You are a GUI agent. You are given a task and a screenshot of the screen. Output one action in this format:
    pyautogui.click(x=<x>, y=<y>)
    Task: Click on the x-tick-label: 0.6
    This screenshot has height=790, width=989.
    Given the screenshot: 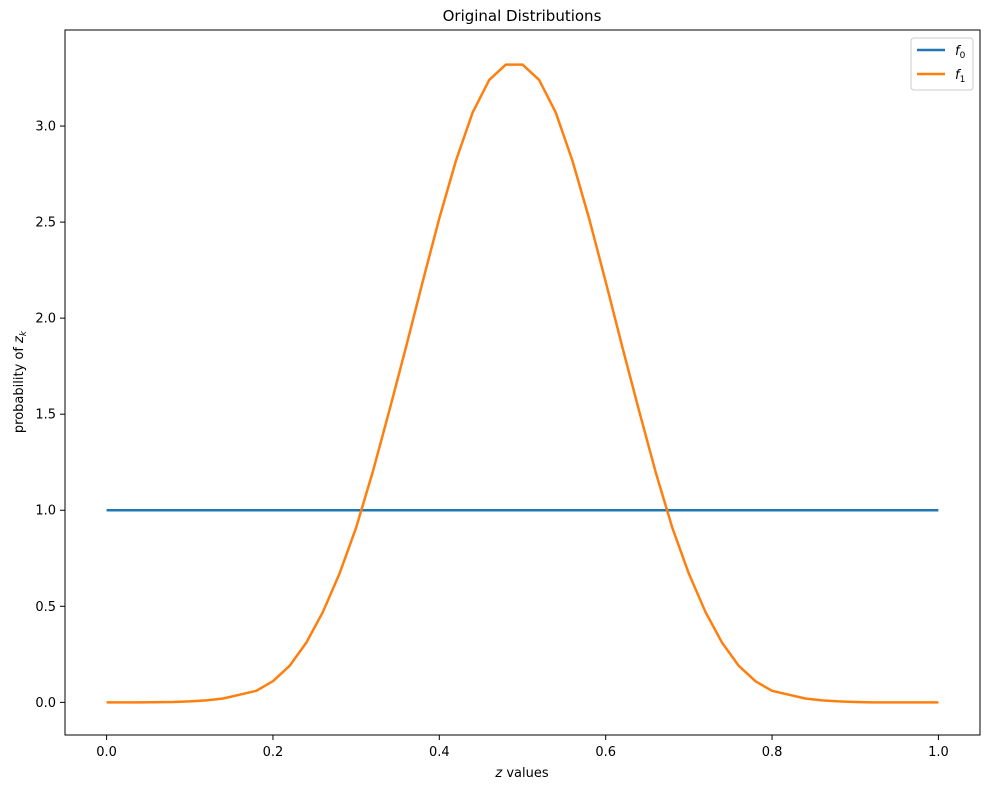 What is the action you would take?
    pyautogui.click(x=605, y=752)
    